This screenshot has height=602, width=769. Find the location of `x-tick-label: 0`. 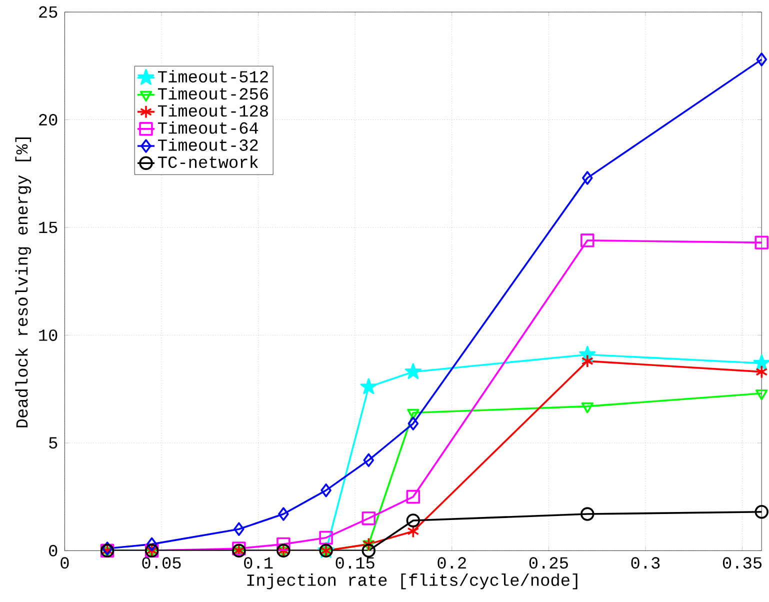

x-tick-label: 0 is located at coordinates (64, 562).